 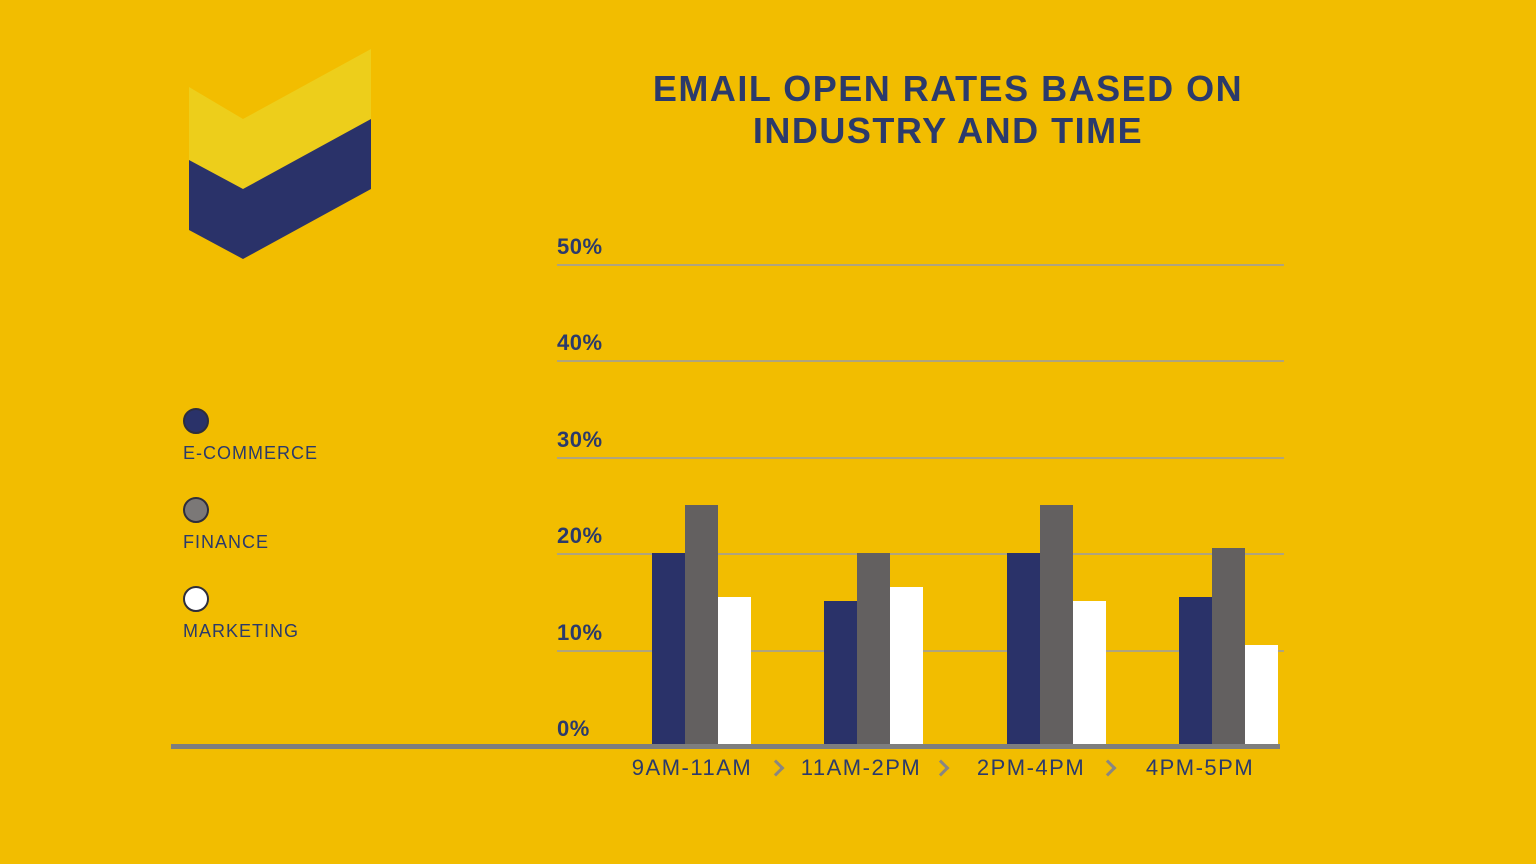 I want to click on gridline-20-, so click(x=920, y=554).